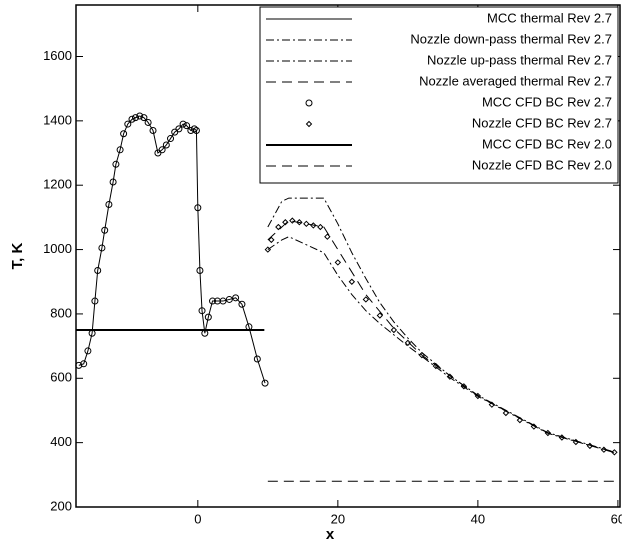  What do you see at coordinates (511, 38) in the screenshot?
I see `legend-label: Nozzle down-pass thermal Rev 2.7` at bounding box center [511, 38].